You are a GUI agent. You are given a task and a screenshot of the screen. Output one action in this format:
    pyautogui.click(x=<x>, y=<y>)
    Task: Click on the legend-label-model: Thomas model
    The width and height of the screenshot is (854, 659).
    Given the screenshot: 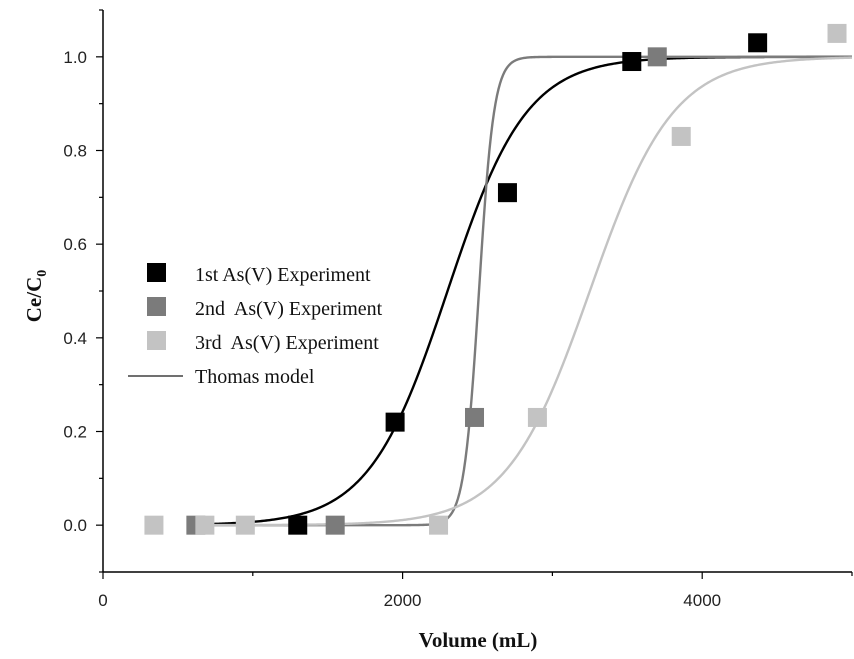 What is the action you would take?
    pyautogui.click(x=255, y=377)
    